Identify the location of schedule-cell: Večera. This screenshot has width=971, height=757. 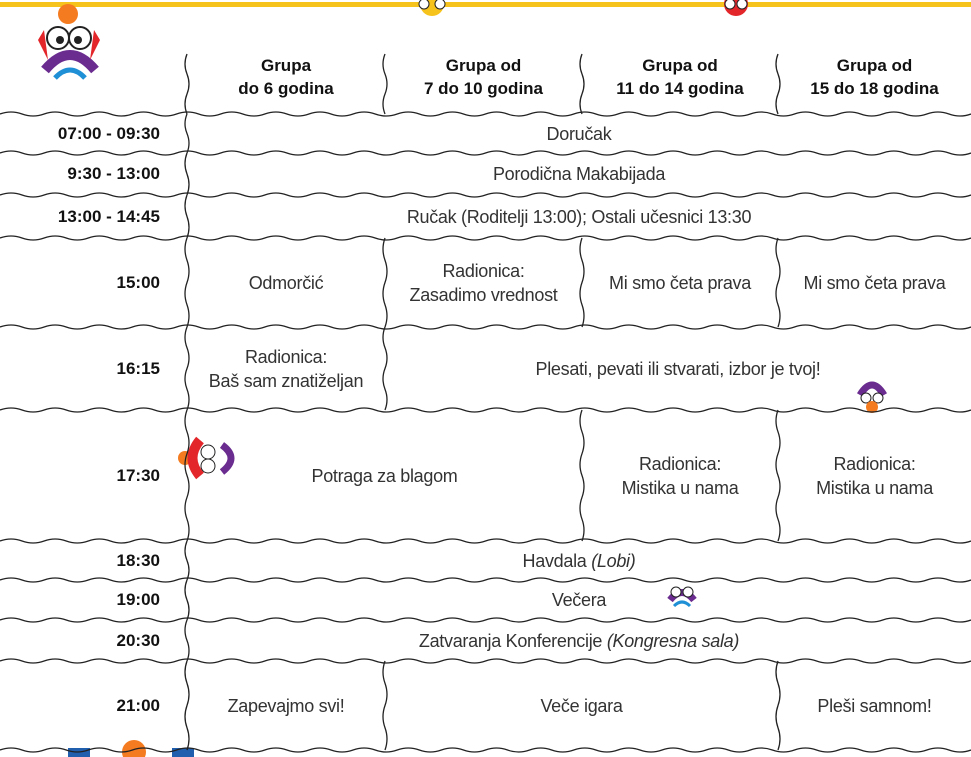
(579, 600).